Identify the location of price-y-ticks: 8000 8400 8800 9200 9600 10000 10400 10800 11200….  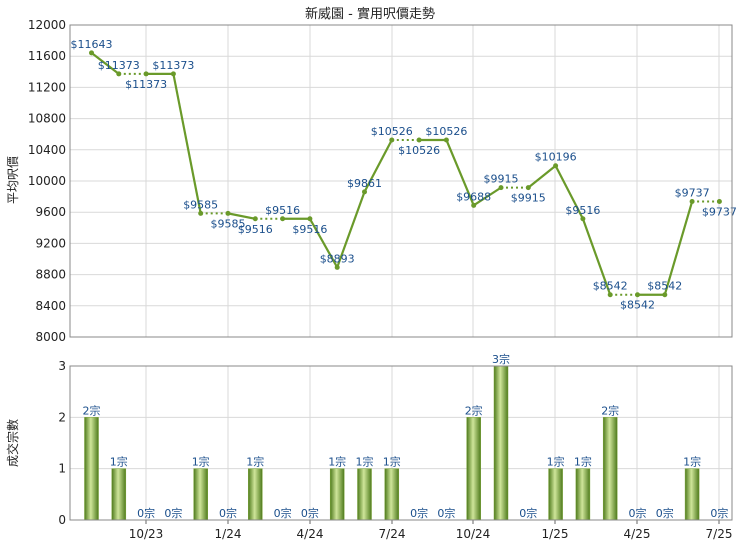
(47, 181).